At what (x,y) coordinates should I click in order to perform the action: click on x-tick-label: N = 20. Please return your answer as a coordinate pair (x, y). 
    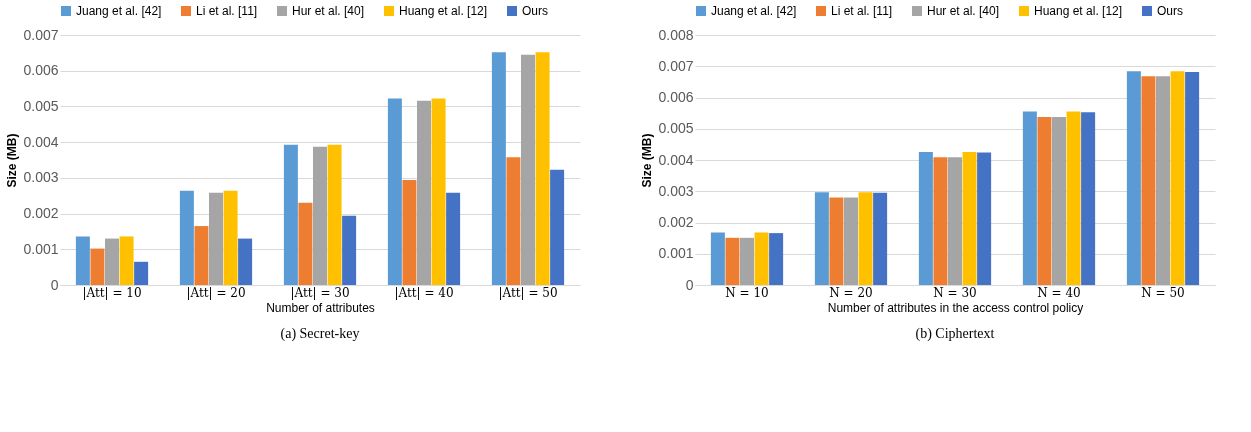
    Looking at the image, I should click on (851, 292).